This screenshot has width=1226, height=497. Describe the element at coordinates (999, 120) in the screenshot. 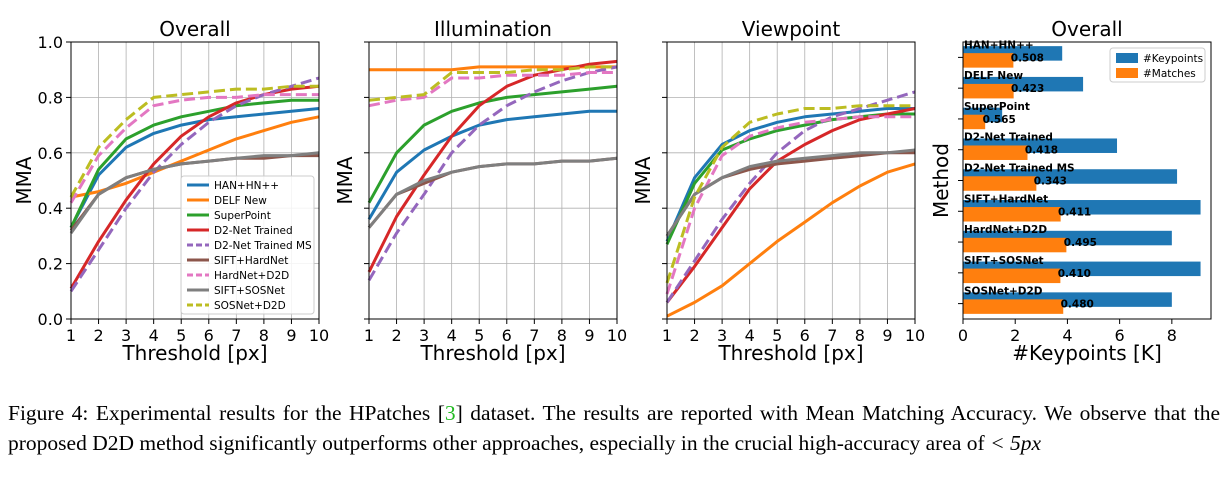

I see `bar-value-label: 0.565` at that location.